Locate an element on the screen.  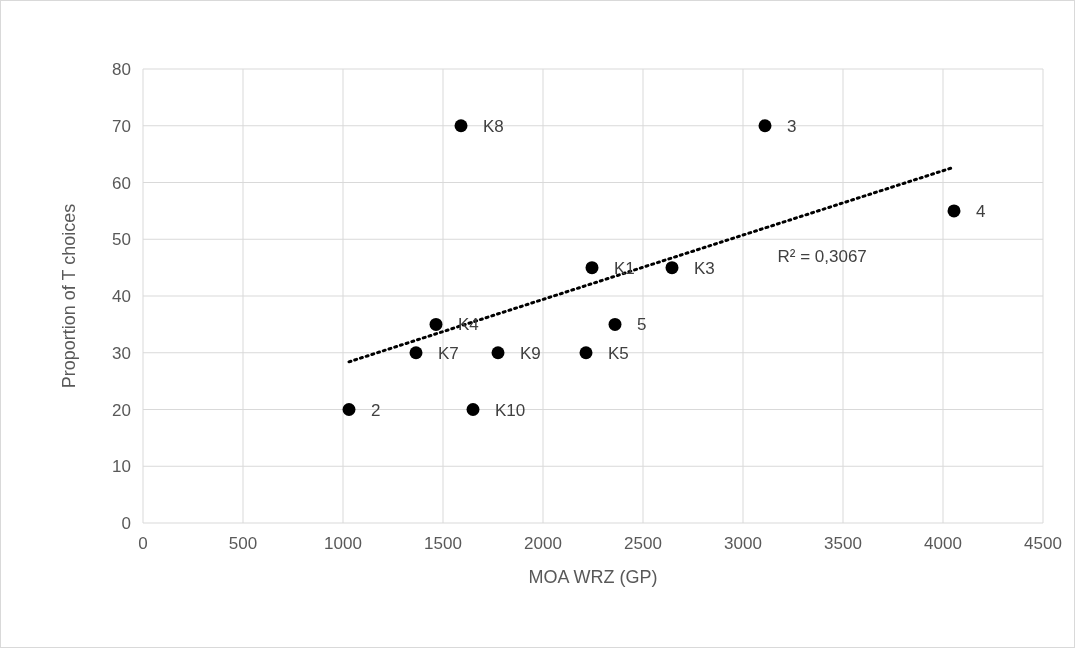
annotation: K8 is located at coordinates (493, 126).